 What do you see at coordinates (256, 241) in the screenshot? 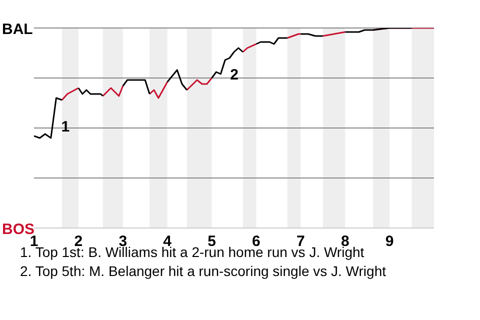
I see `x-tick-label: 6` at bounding box center [256, 241].